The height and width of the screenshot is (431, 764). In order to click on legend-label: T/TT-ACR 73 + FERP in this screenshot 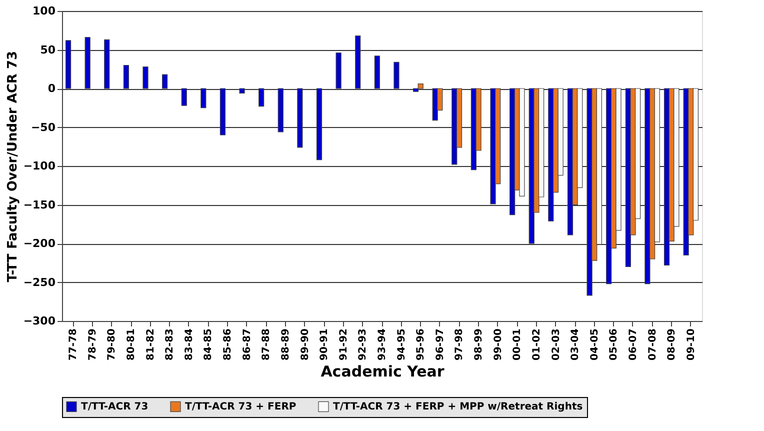, I will do `click(240, 407)`.